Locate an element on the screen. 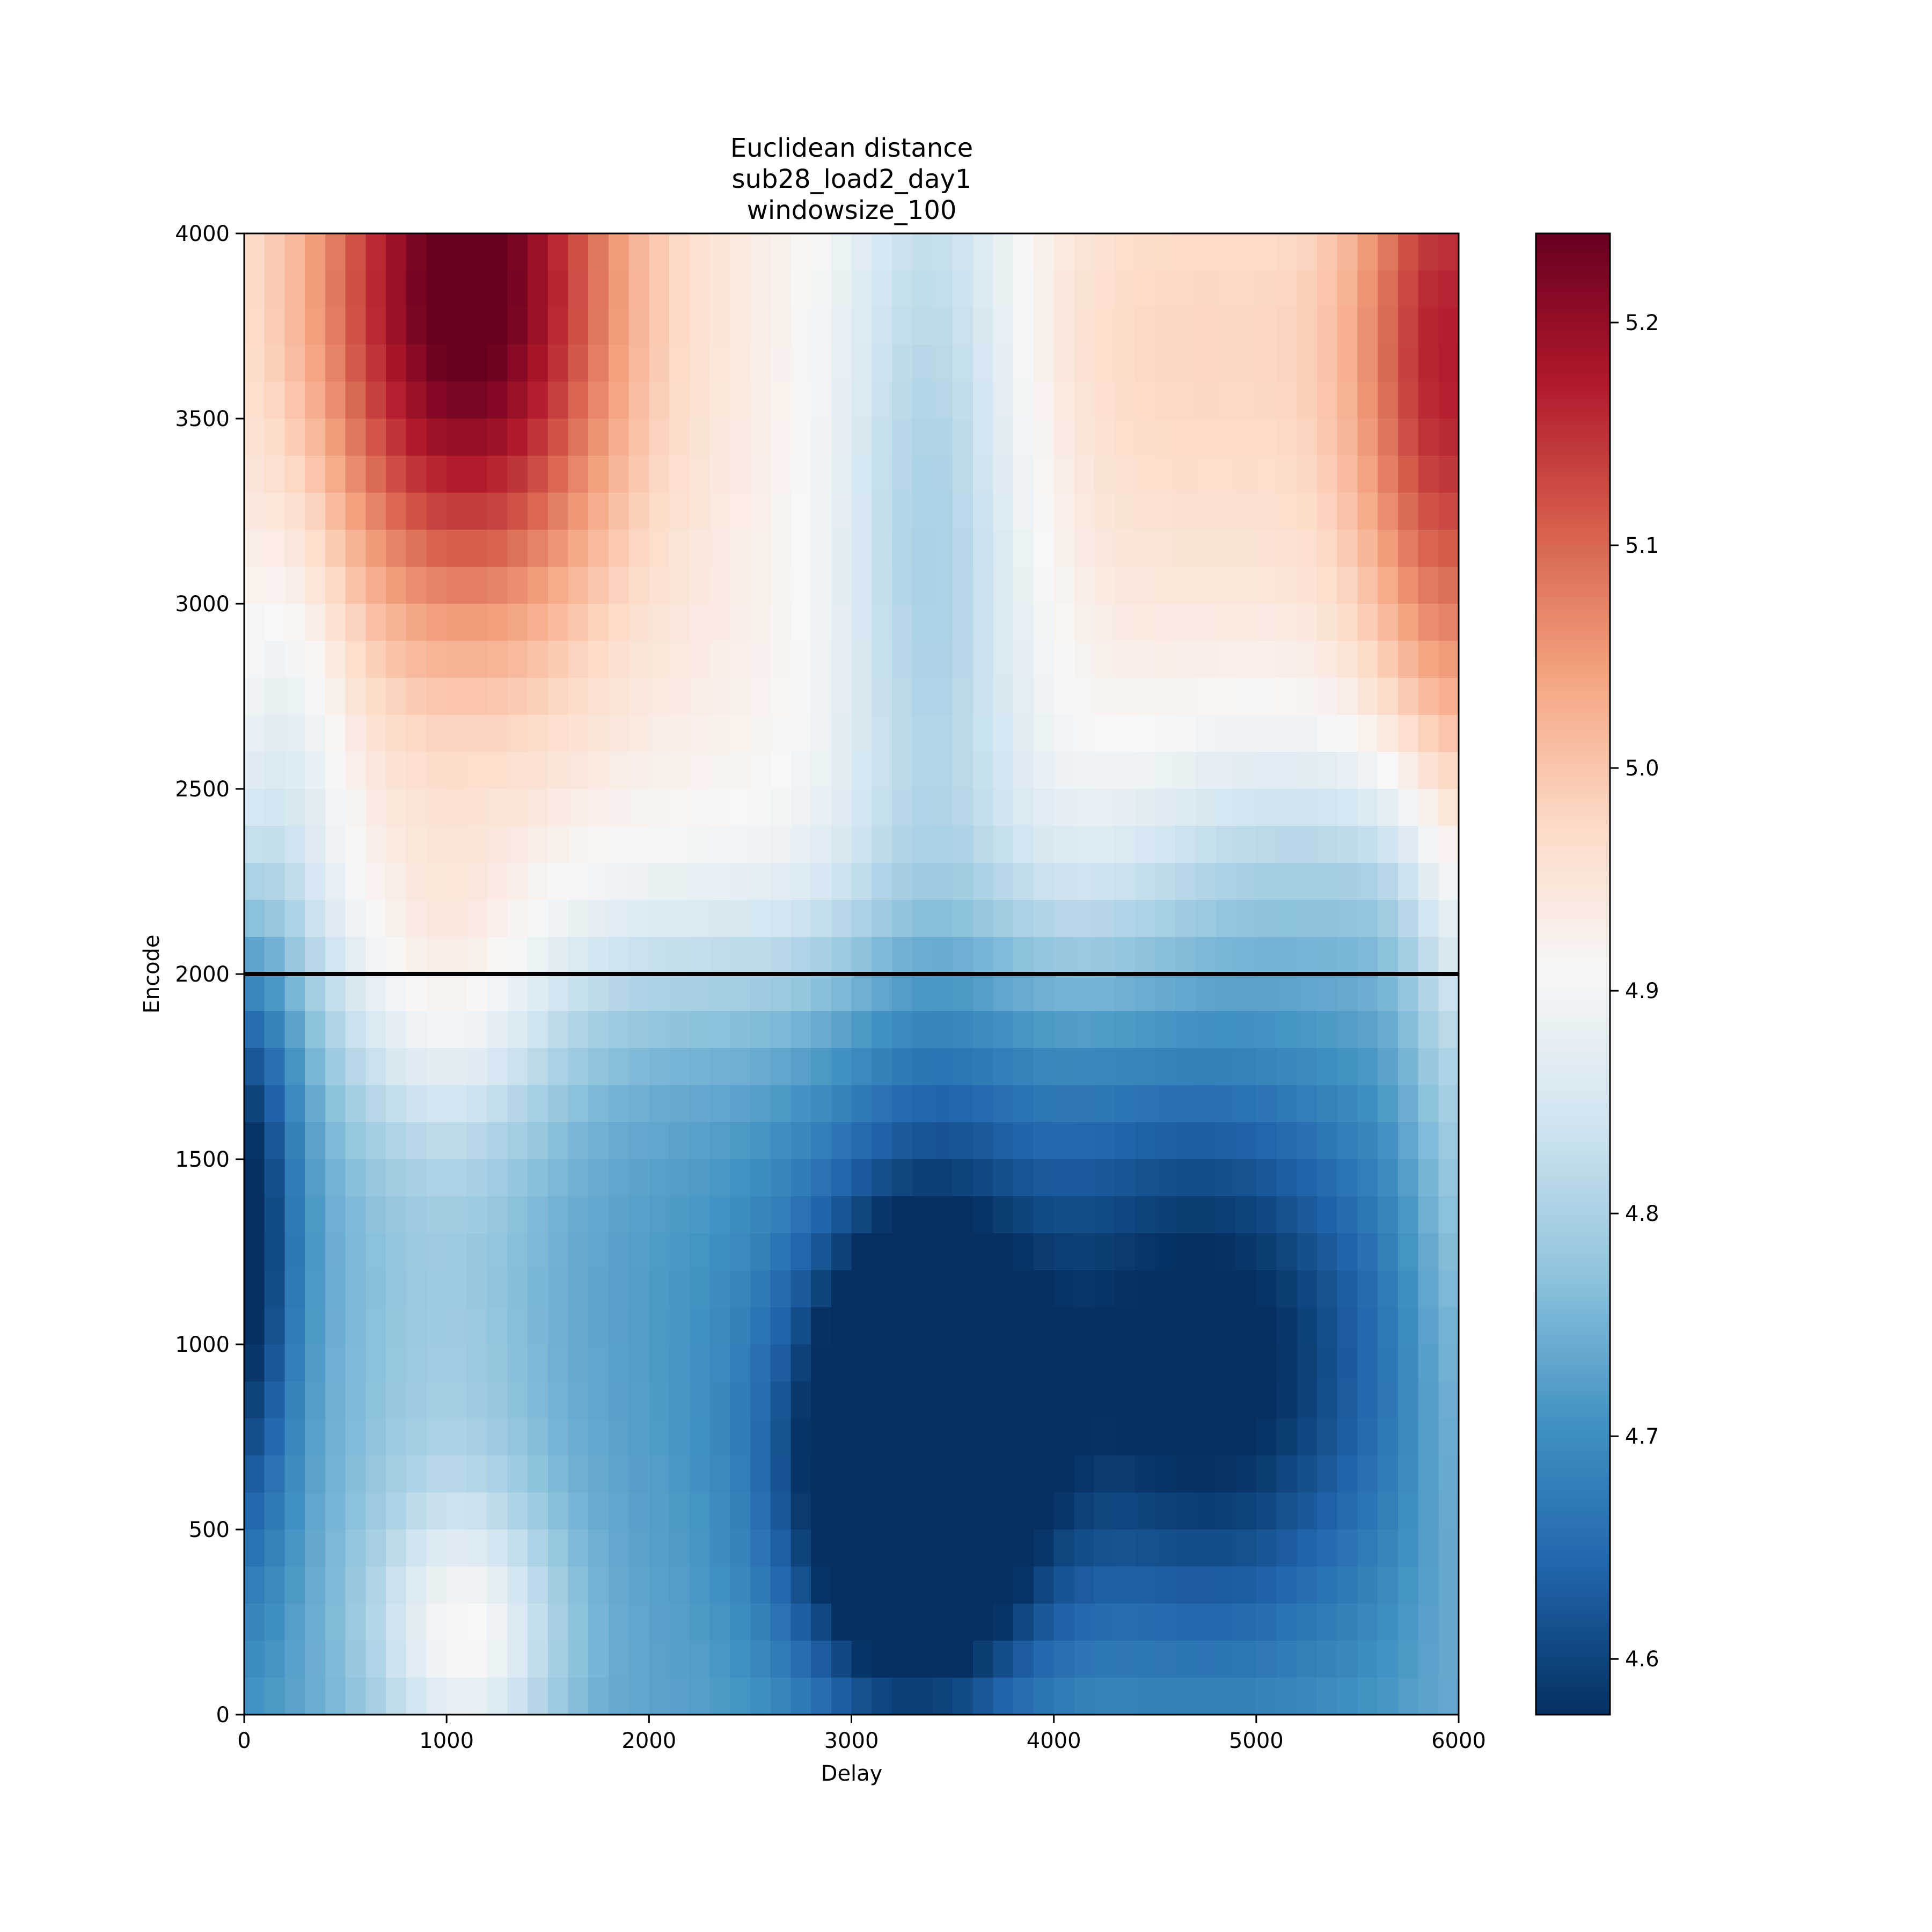 Image resolution: width=1932 pixels, height=1932 pixels. title-line-1: Euclidean distance is located at coordinates (851, 148).